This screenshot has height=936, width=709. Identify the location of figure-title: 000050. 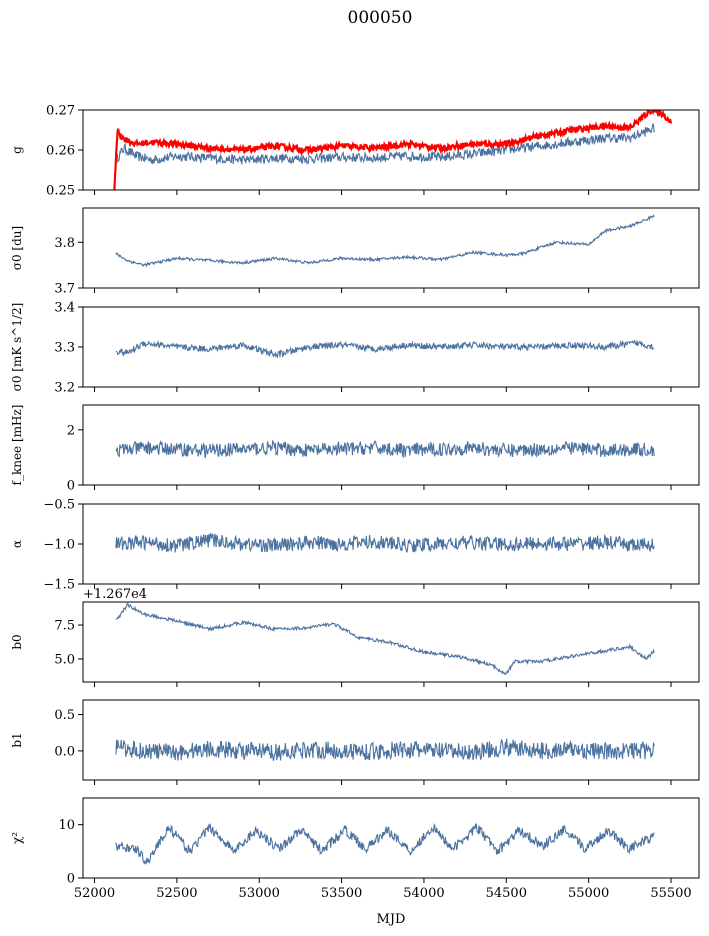
(380, 18).